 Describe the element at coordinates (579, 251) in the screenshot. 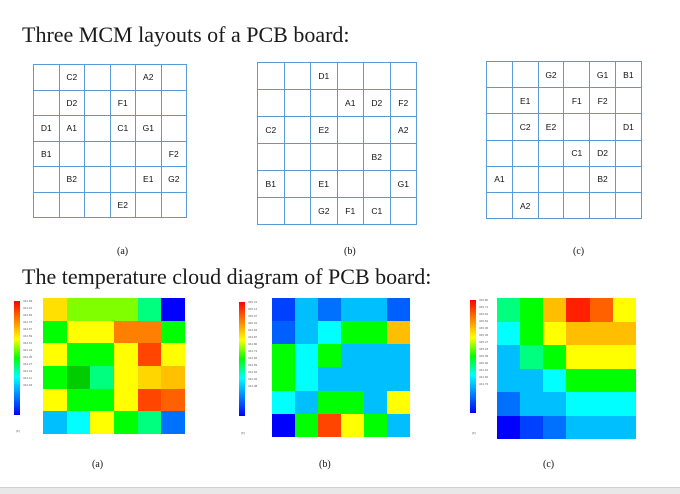

I see `layout-caption-c: (c)` at that location.